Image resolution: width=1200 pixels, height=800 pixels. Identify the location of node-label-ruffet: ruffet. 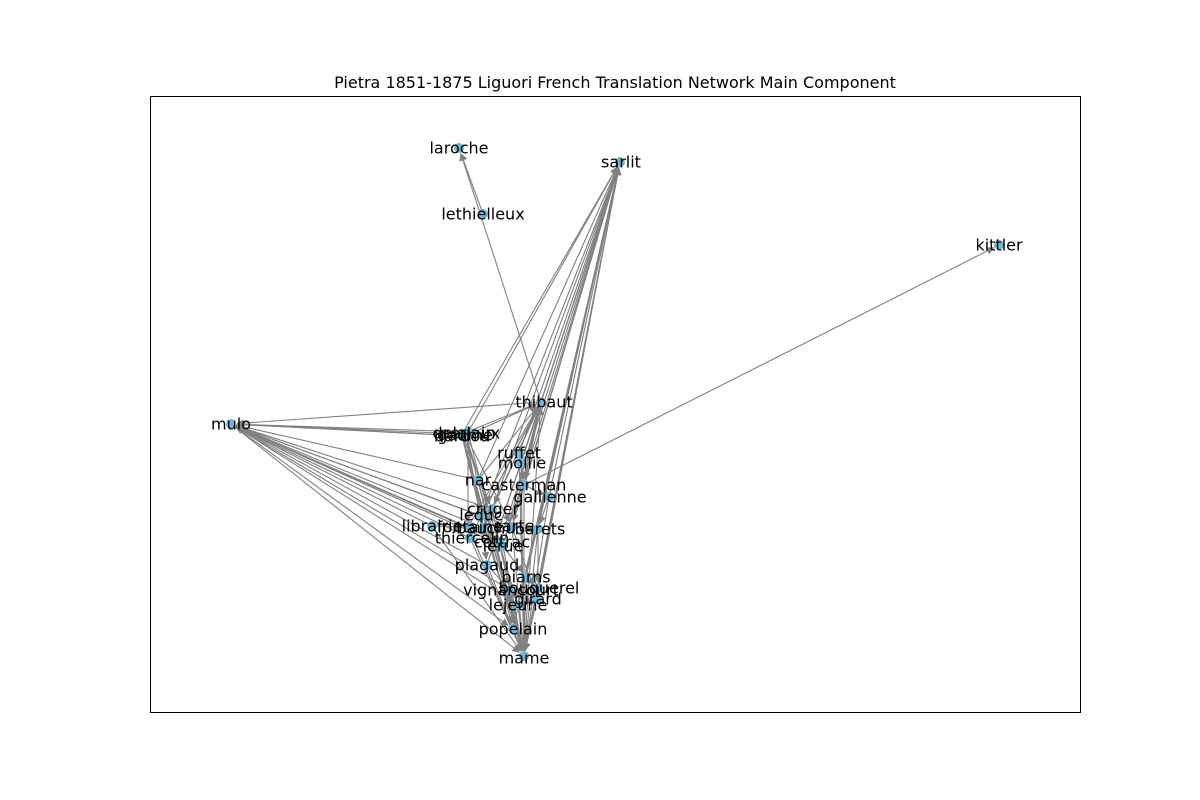
(519, 453).